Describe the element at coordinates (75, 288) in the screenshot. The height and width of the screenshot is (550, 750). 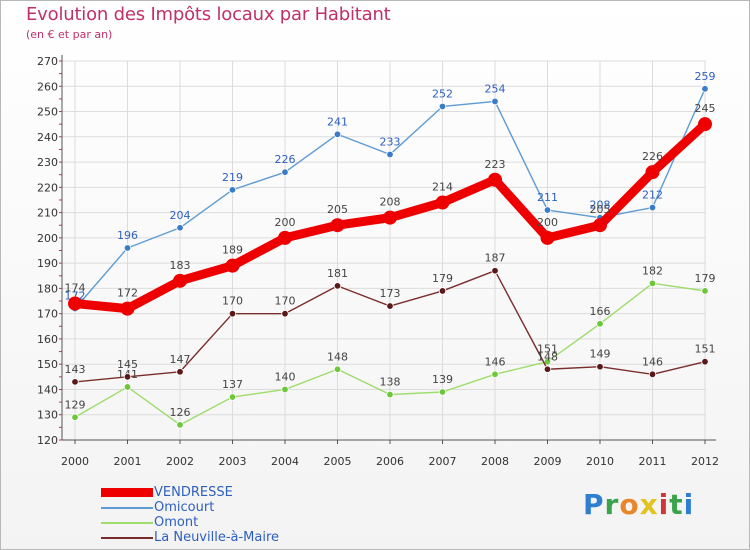
I see `data-label-vendresse: 174` at that location.